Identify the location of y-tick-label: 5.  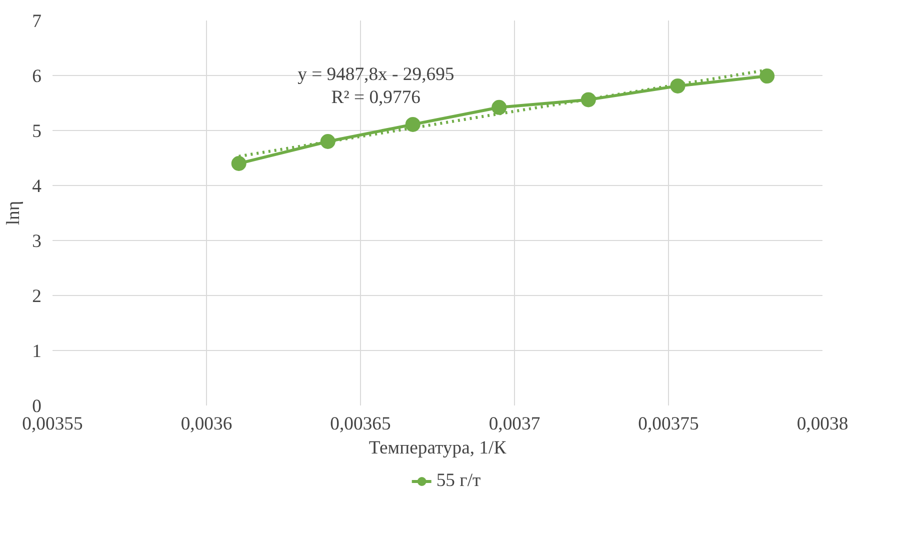
(37, 131).